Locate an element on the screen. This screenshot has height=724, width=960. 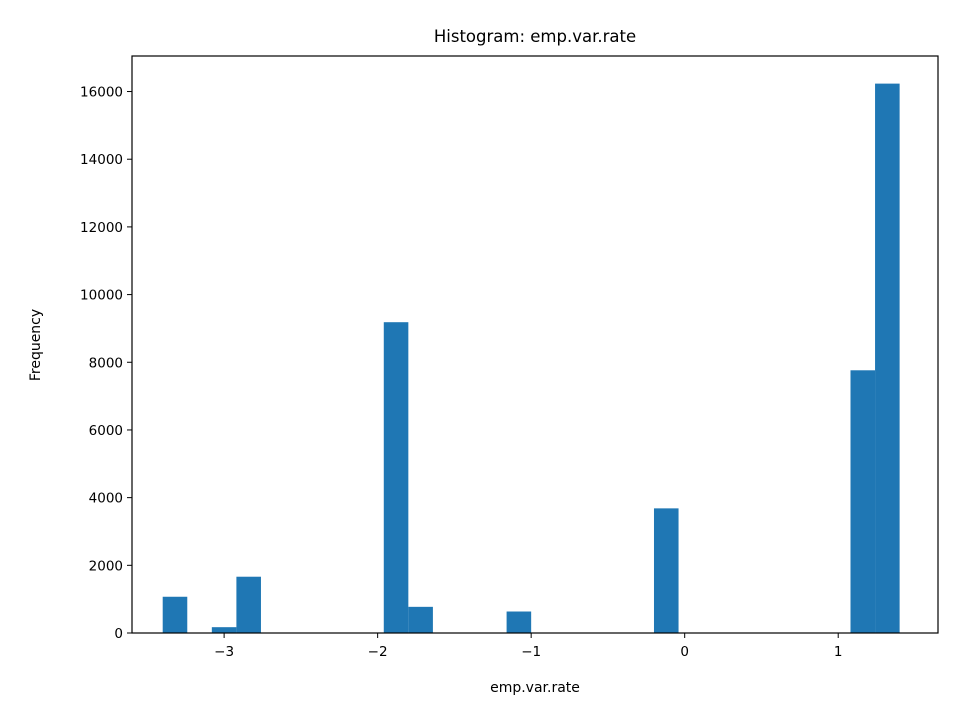
x-tick-label: −2 is located at coordinates (378, 652).